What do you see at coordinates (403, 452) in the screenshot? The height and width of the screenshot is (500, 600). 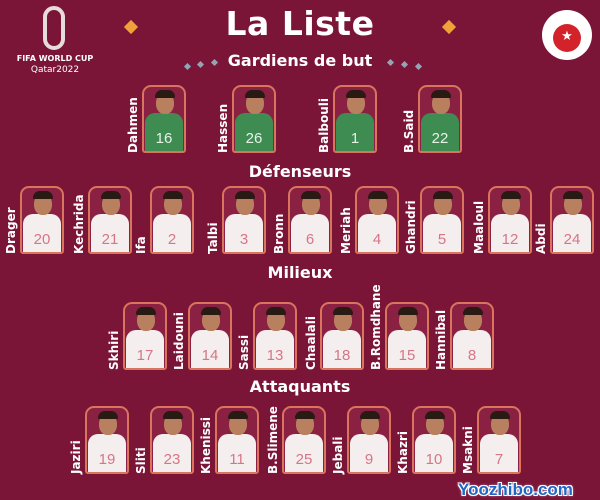 I see `player-name: Khazri` at bounding box center [403, 452].